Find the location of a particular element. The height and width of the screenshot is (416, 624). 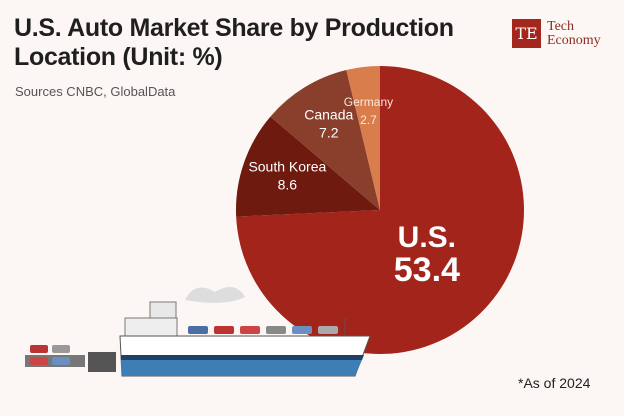

tech-economy-logo: TE Tech Economy is located at coordinates (556, 33).